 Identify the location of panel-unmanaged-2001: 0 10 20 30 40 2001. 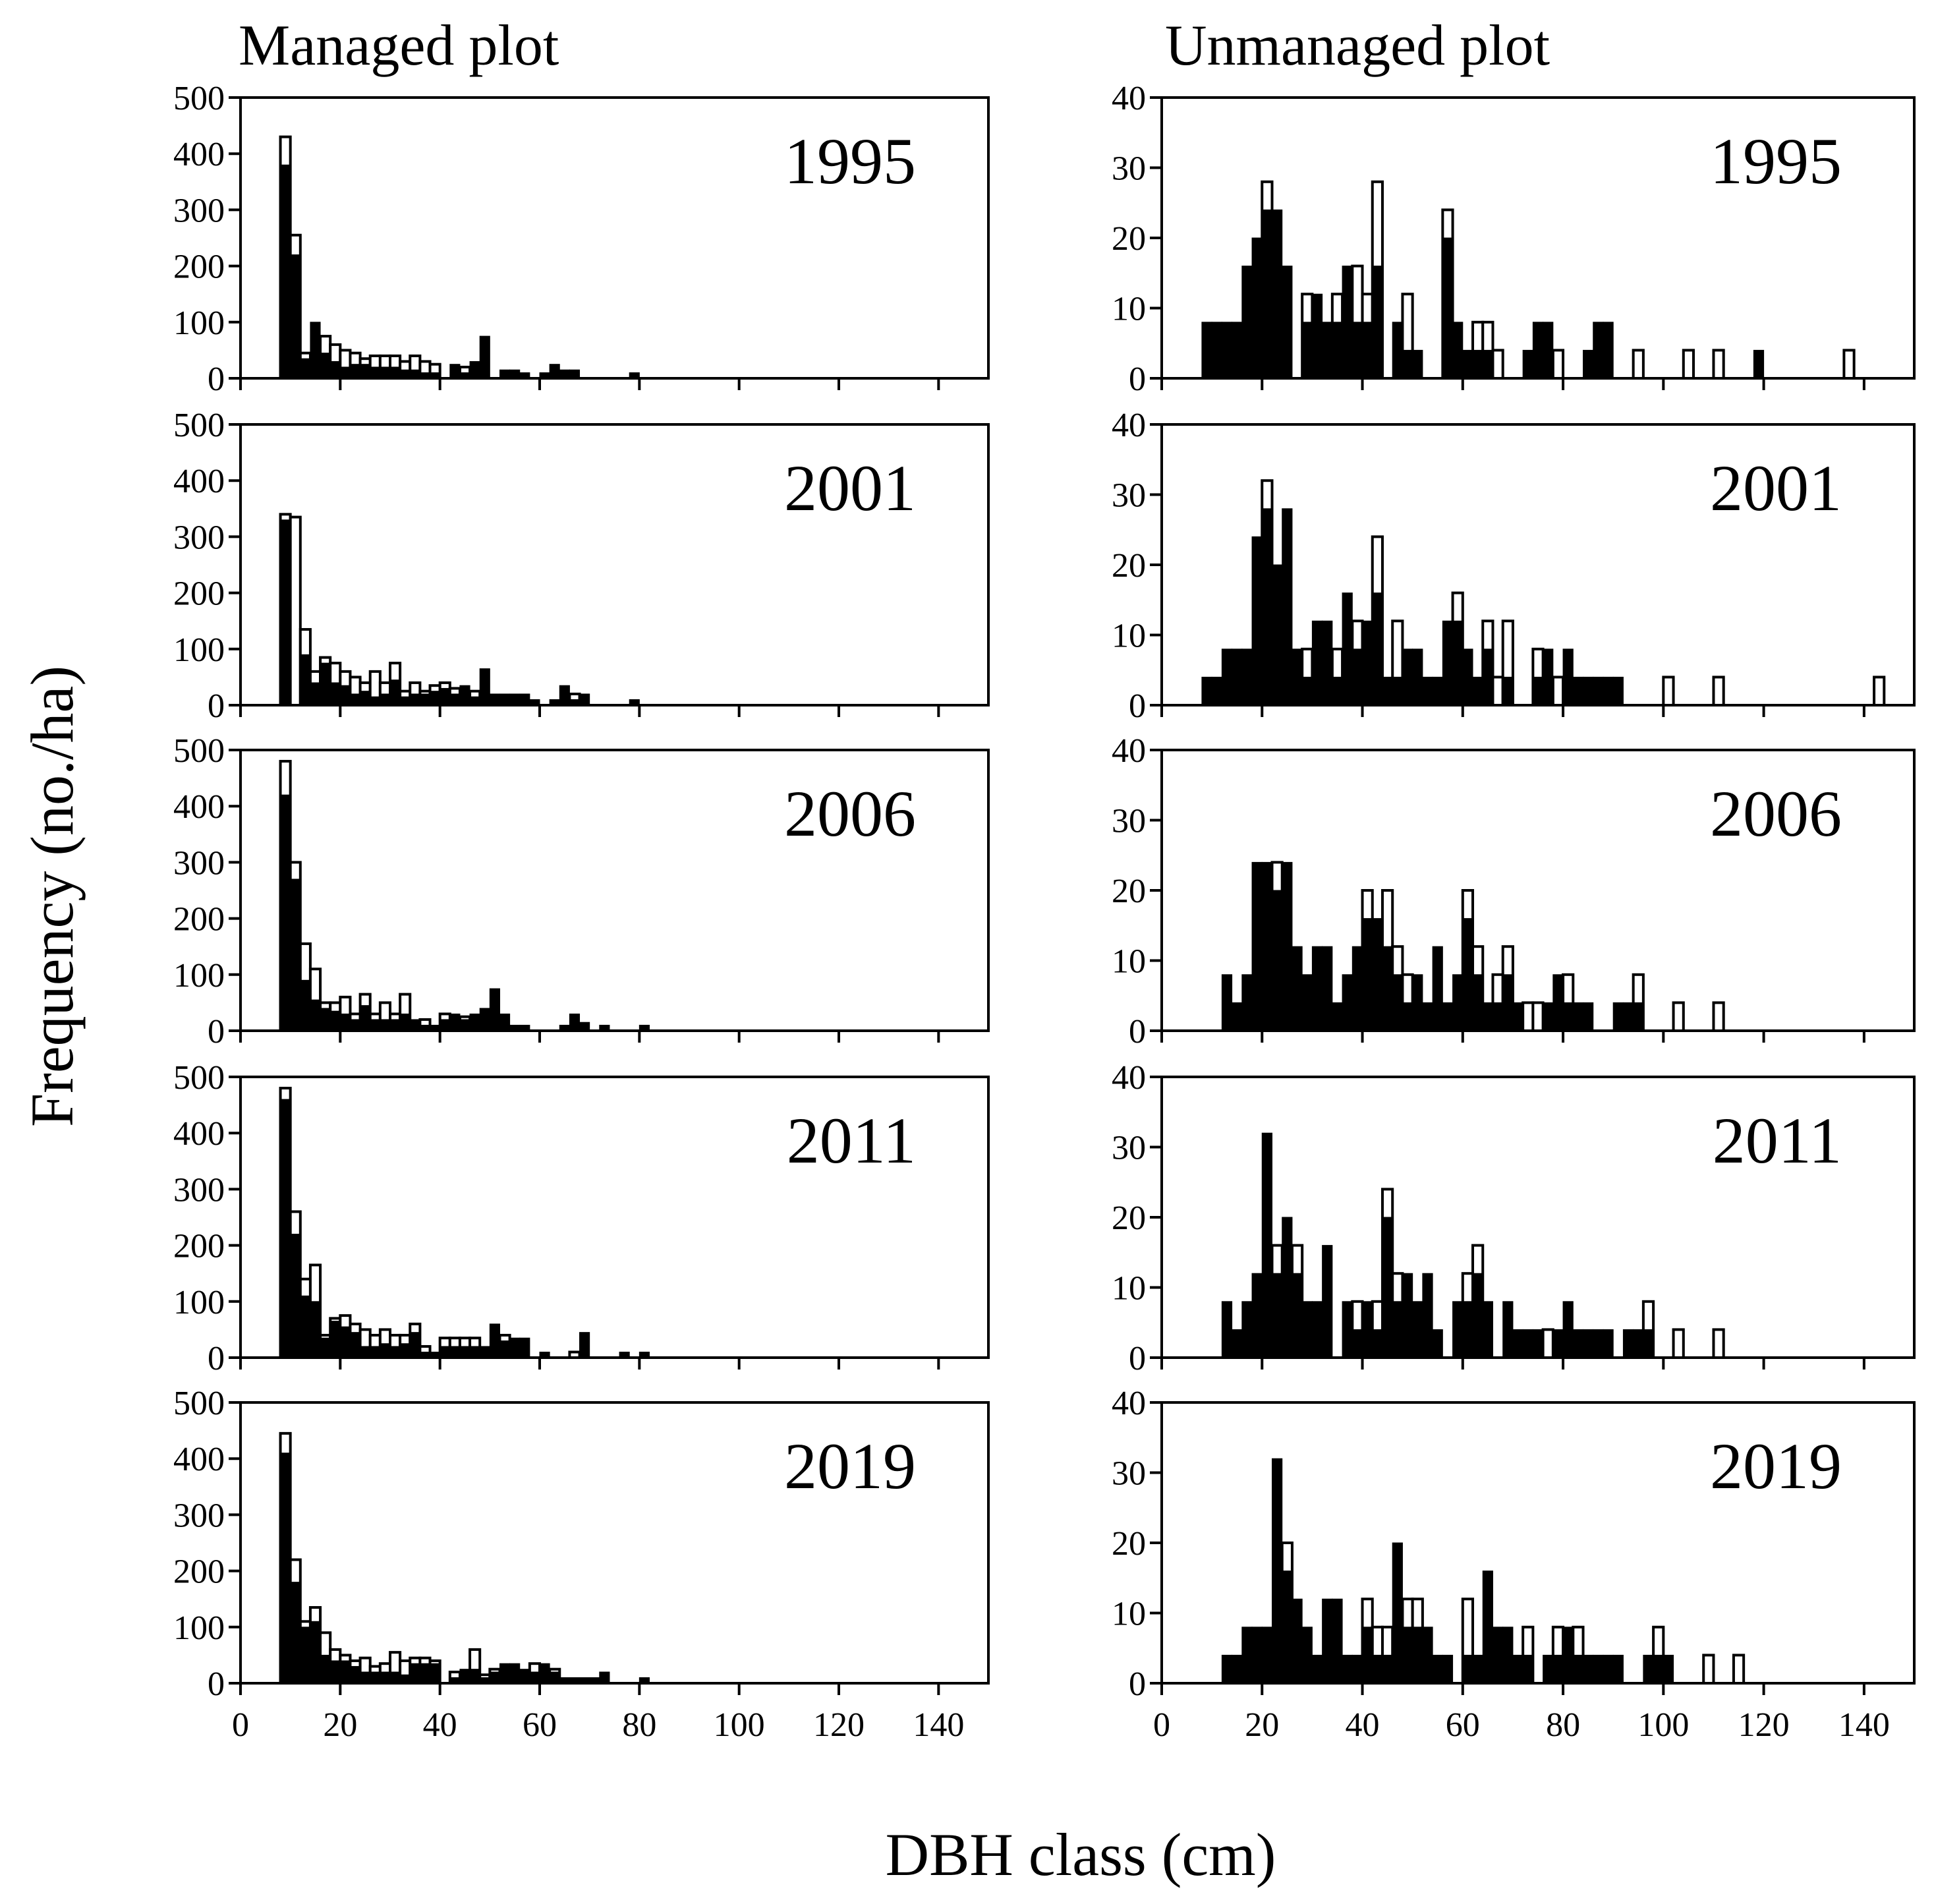
(1514, 566).